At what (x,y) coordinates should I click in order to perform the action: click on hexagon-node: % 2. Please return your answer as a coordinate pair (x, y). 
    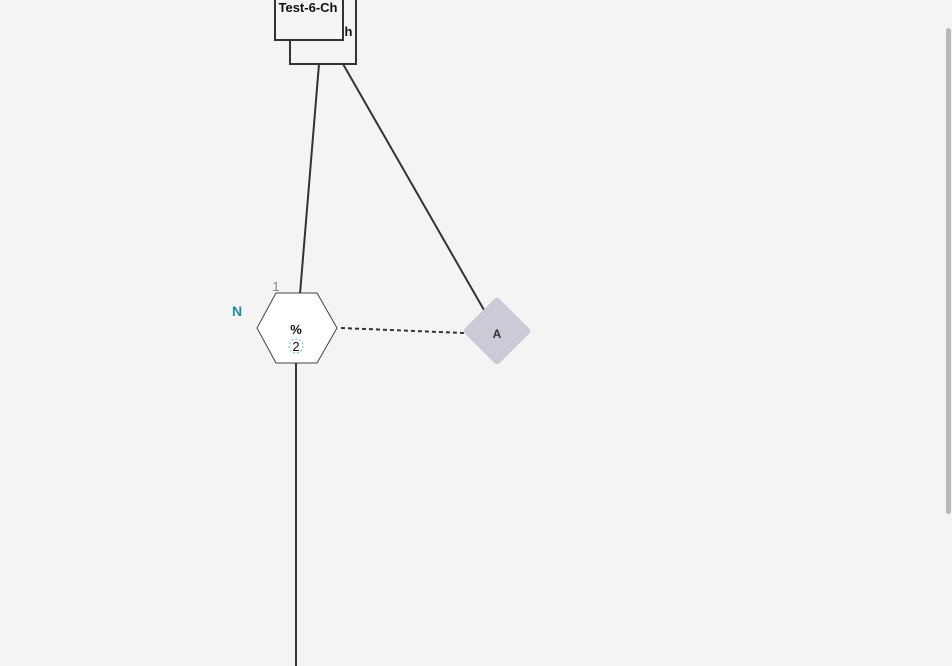
    Looking at the image, I should click on (297, 328).